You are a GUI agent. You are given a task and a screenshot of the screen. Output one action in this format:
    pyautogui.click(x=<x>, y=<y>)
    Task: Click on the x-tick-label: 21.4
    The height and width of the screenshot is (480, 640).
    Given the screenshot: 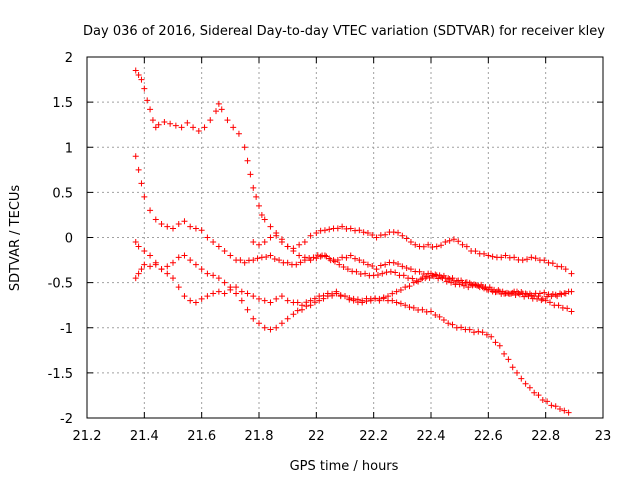 What is the action you would take?
    pyautogui.click(x=144, y=436)
    